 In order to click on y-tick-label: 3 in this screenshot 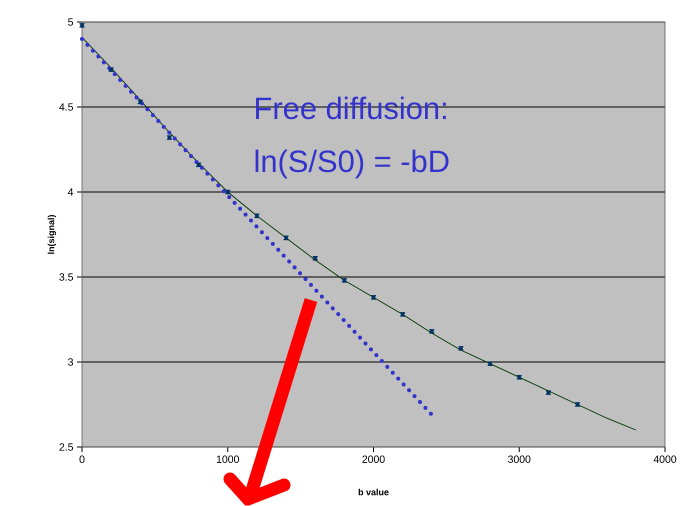, I will do `click(71, 362)`.